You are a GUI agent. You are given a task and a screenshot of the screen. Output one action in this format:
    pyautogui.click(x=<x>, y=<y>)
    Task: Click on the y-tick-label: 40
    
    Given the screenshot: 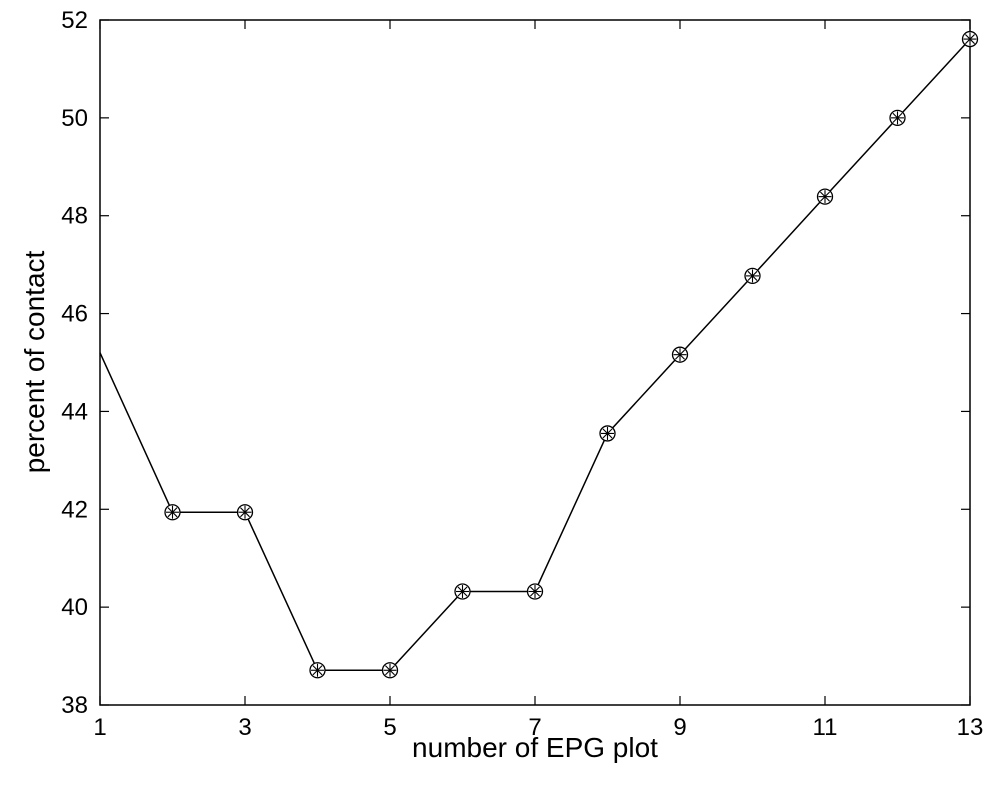 What is the action you would take?
    pyautogui.click(x=74, y=607)
    